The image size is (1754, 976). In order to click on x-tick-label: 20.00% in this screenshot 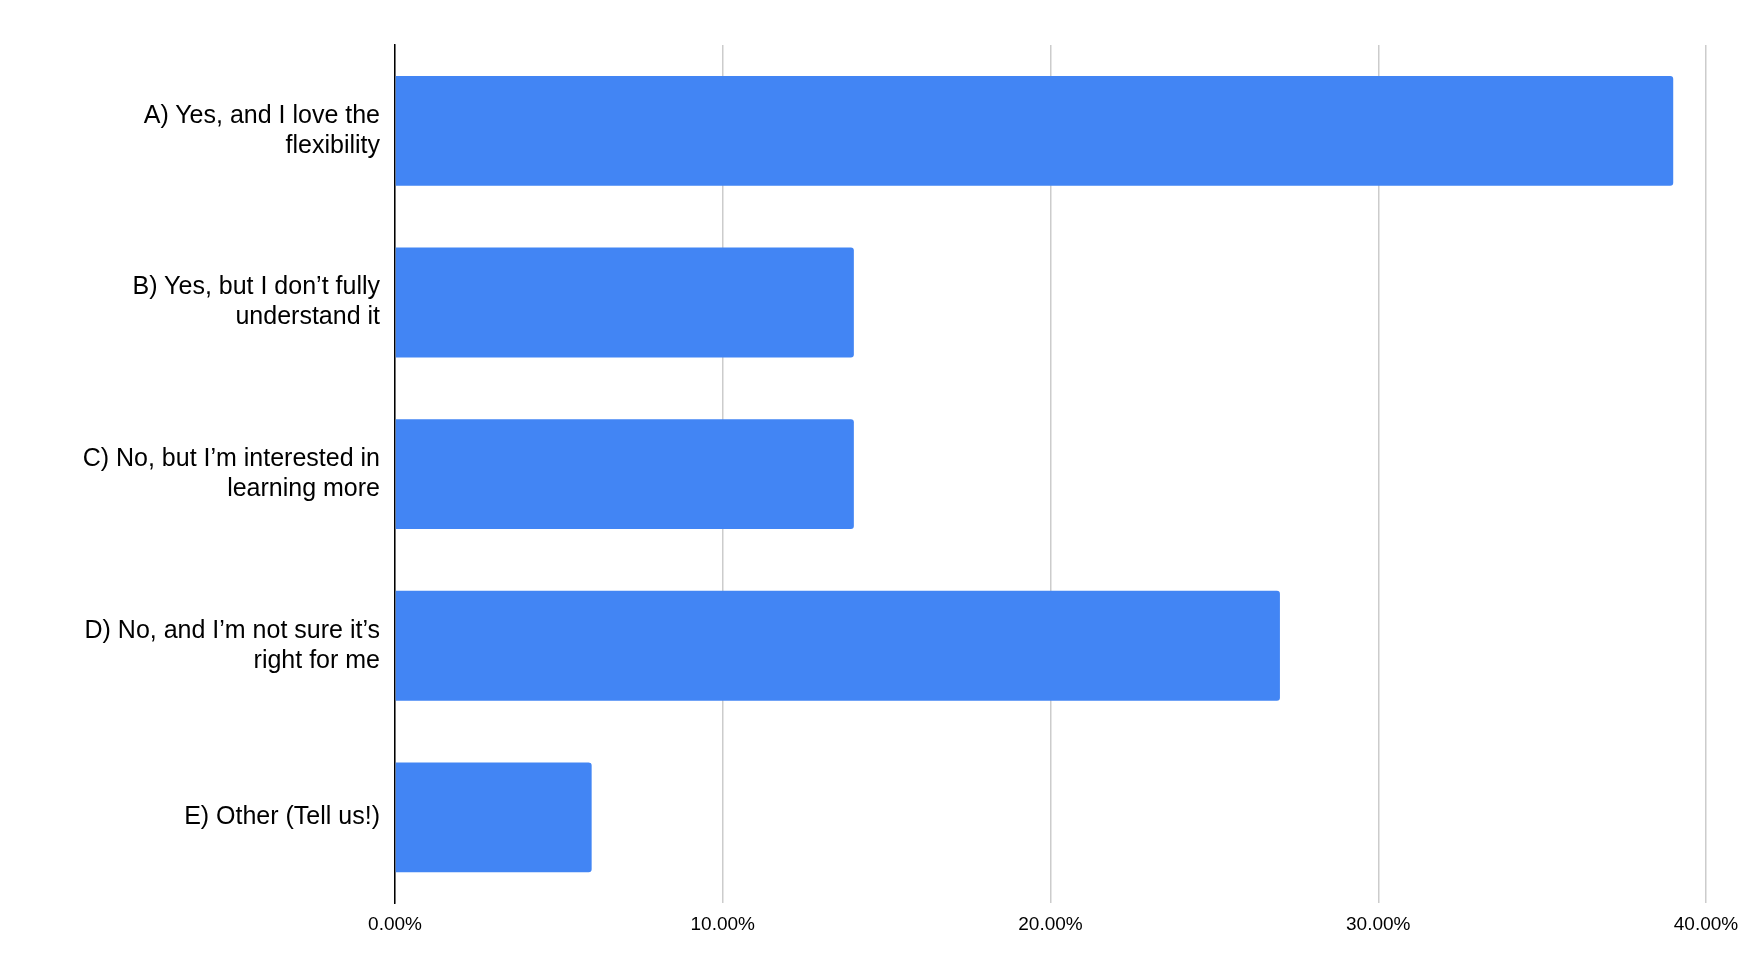, I will do `click(1050, 923)`.